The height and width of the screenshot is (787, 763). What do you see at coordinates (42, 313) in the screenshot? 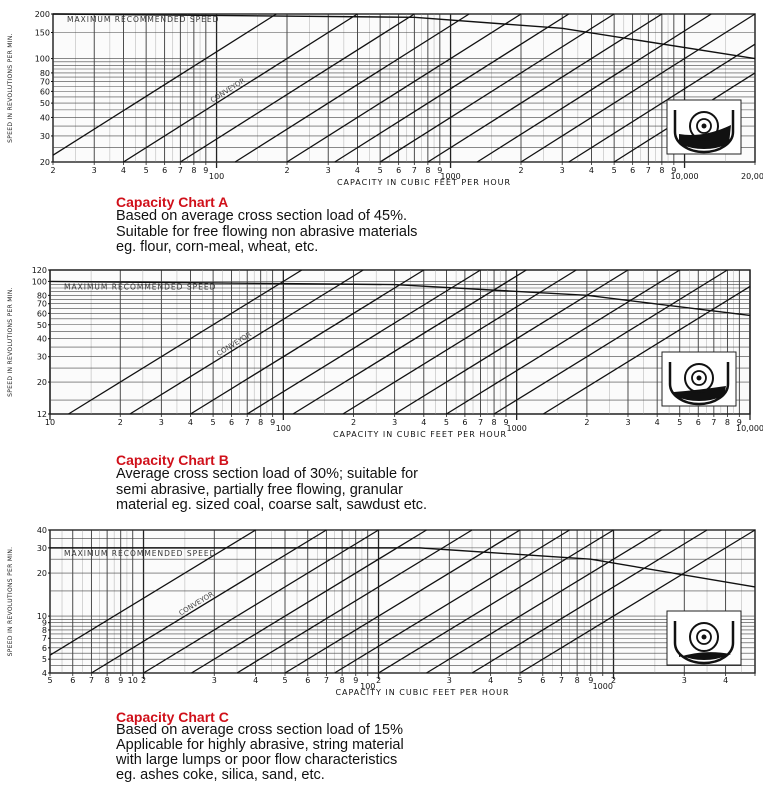
I see `y-tick-label: 60` at bounding box center [42, 313].